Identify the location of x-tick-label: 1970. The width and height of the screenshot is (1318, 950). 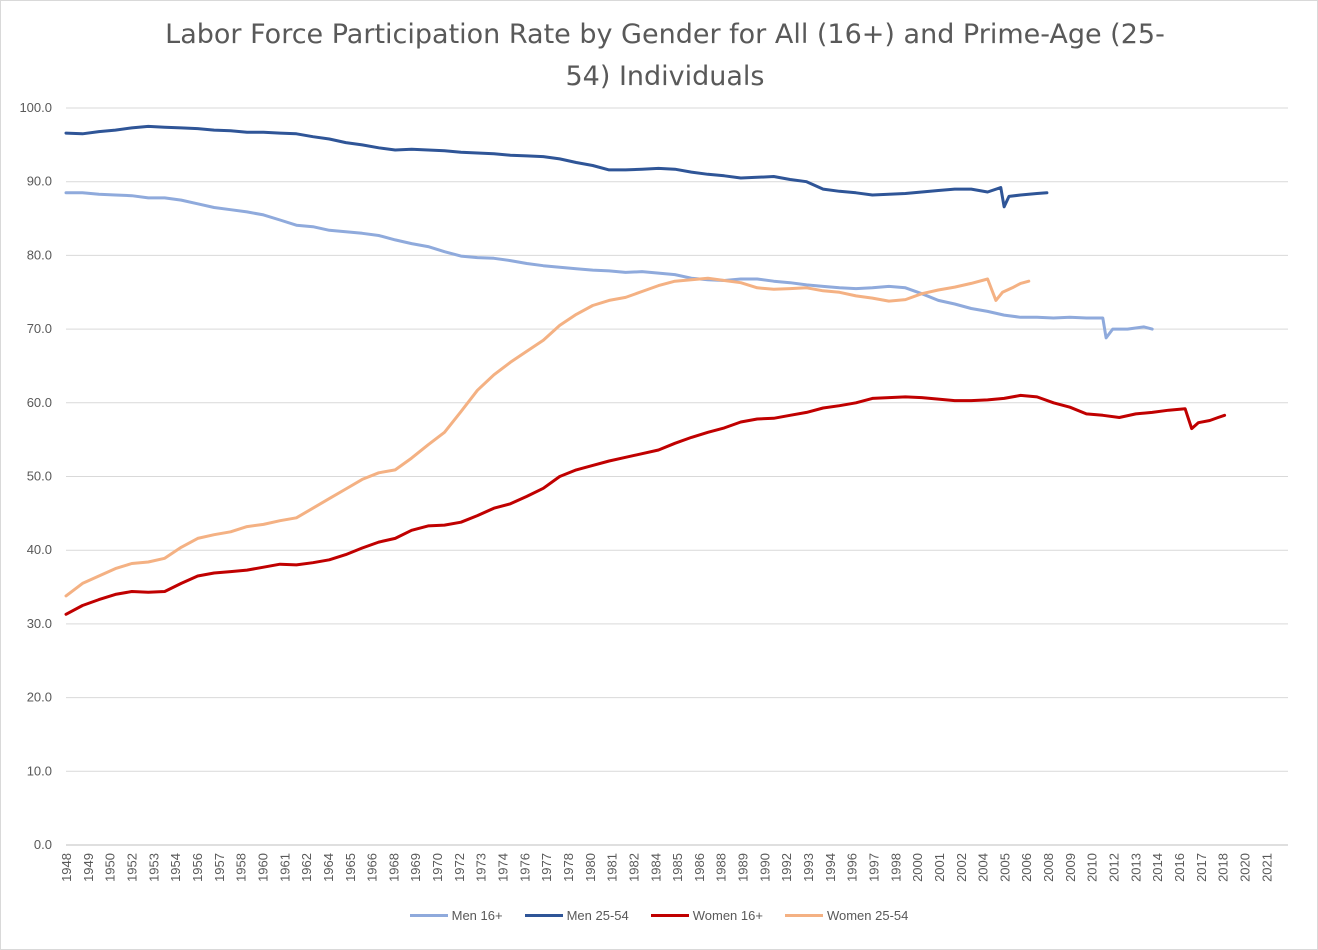
(437, 867).